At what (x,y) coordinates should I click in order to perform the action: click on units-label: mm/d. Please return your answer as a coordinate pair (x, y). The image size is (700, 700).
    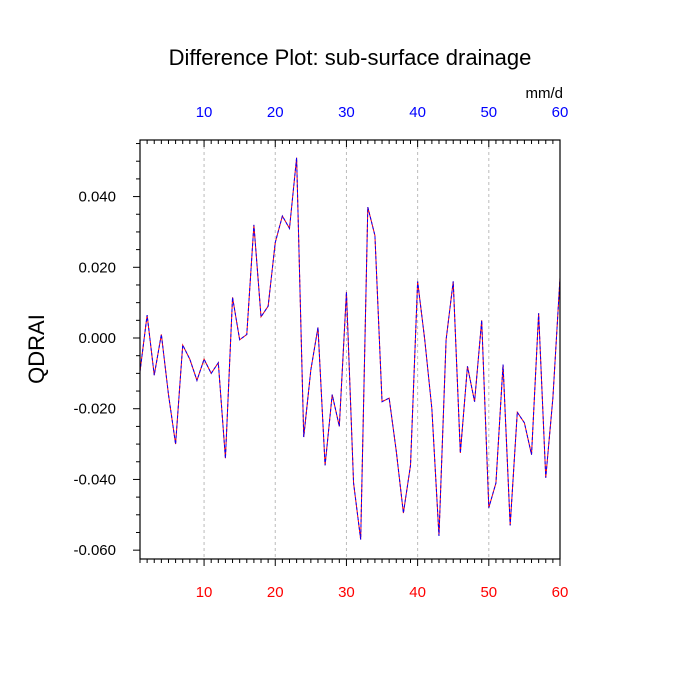
    Looking at the image, I should click on (545, 93).